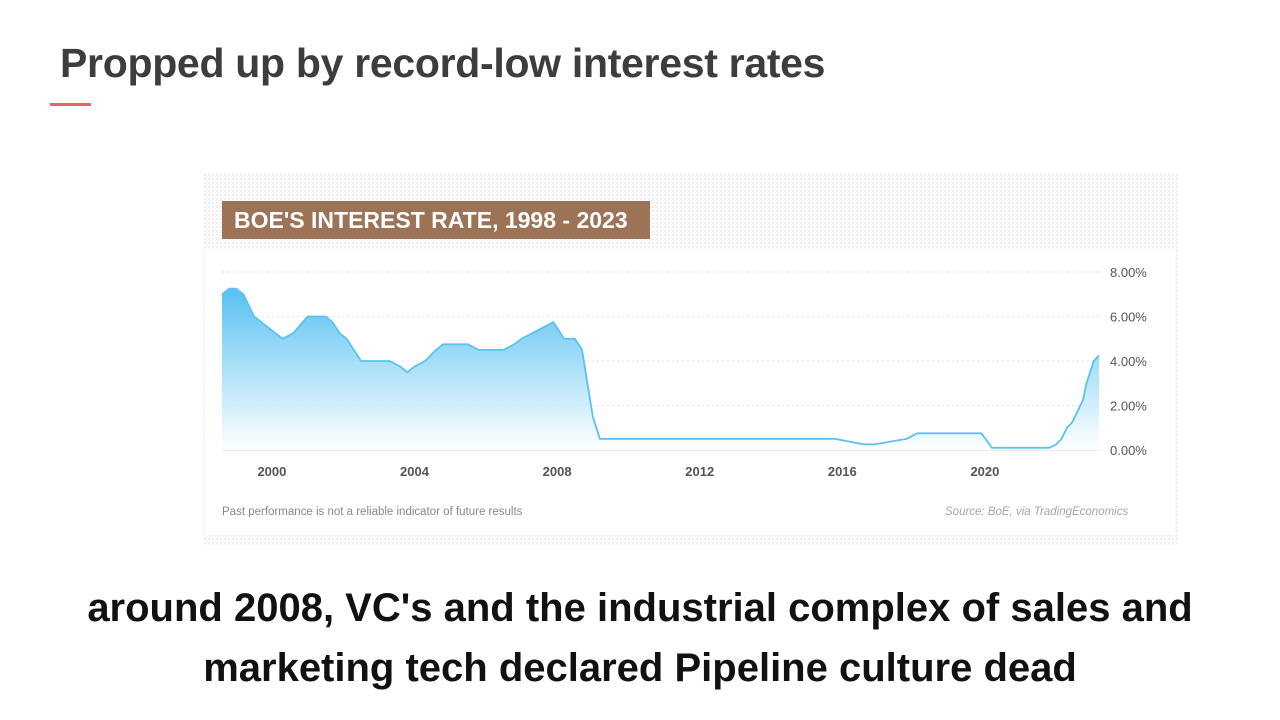 Image resolution: width=1280 pixels, height=720 pixels. I want to click on x-tick-label: 2004, so click(415, 471).